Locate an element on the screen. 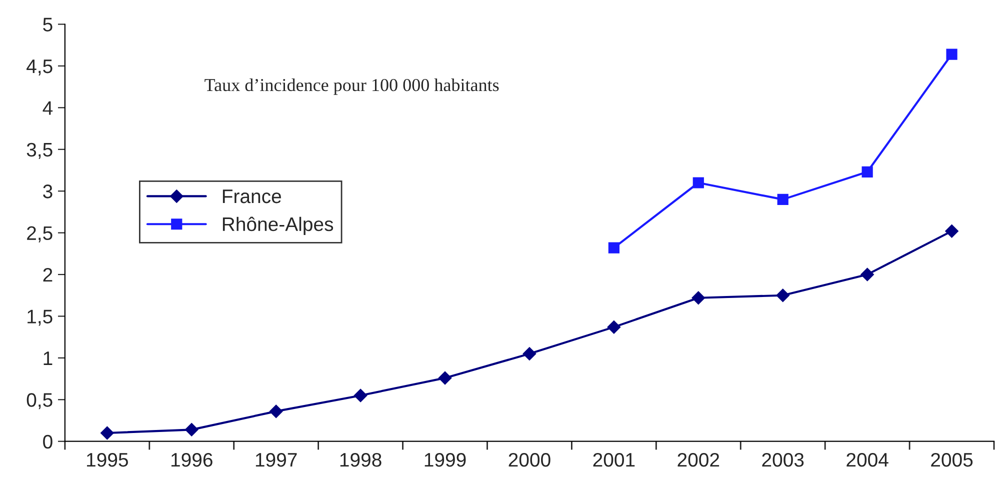 The image size is (999, 485). legend-label: France is located at coordinates (252, 197).